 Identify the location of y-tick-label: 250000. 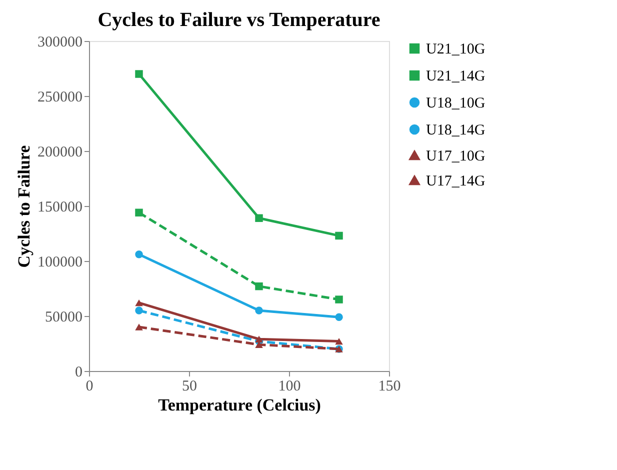
(60, 98).